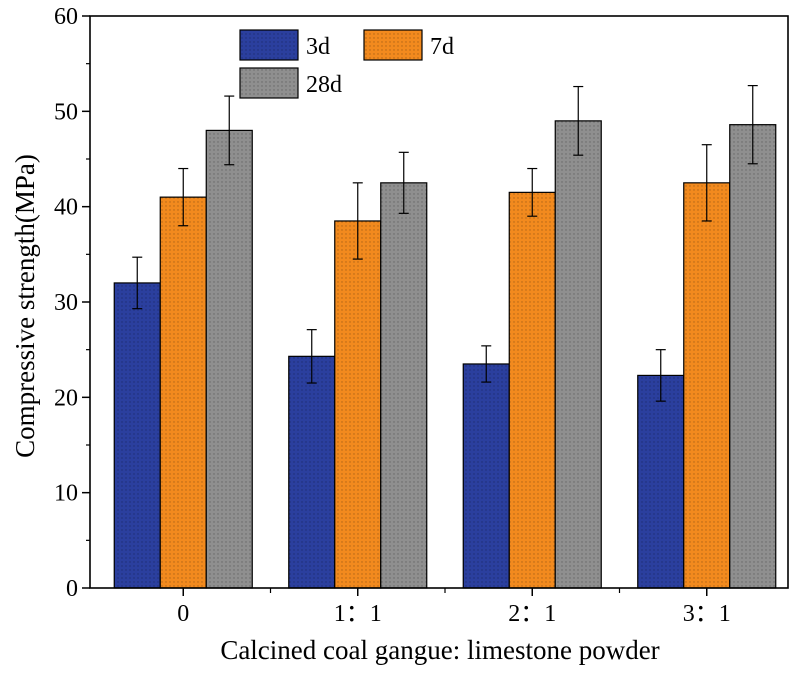 This screenshot has width=800, height=674. Describe the element at coordinates (439, 650) in the screenshot. I see `x-axis-title: Calcined coal gangue: limestone powder` at that location.